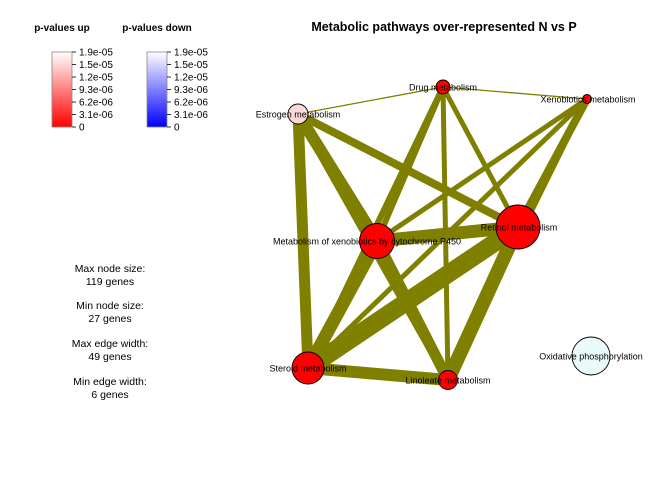 This screenshot has width=672, height=480. I want to click on legend-up-tick-label: 3.1e-06, so click(96, 115).